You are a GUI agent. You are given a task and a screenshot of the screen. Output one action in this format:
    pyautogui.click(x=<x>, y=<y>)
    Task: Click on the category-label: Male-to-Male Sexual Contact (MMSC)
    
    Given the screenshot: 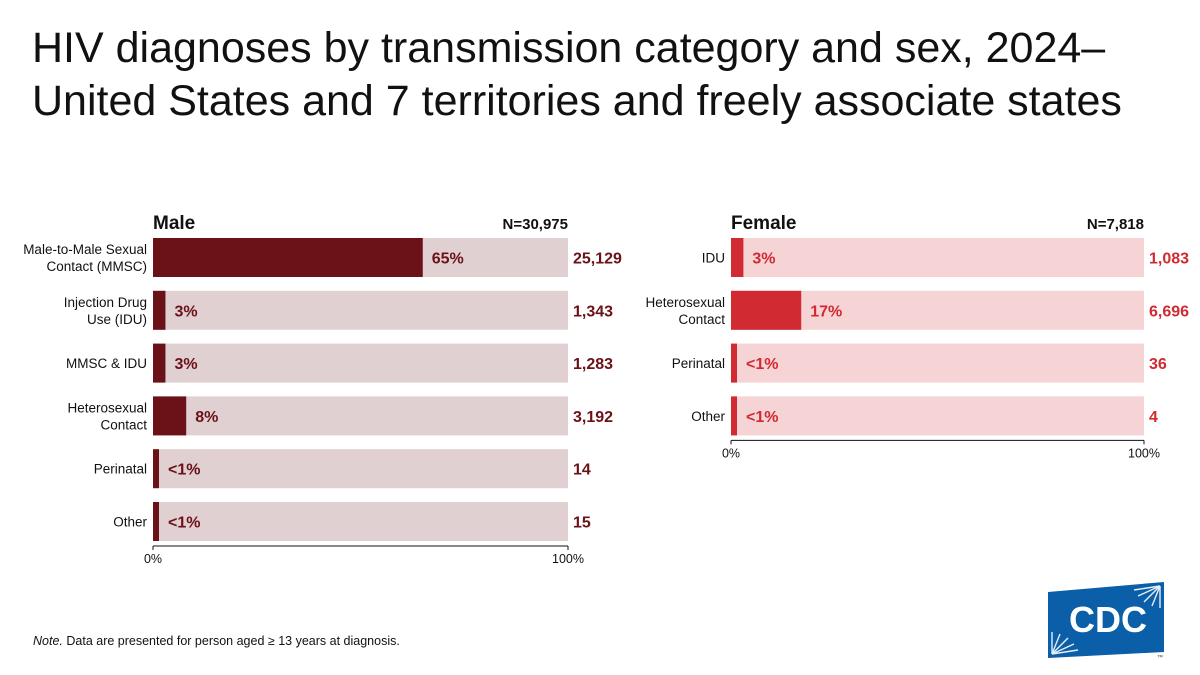 What is the action you would take?
    pyautogui.click(x=85, y=258)
    